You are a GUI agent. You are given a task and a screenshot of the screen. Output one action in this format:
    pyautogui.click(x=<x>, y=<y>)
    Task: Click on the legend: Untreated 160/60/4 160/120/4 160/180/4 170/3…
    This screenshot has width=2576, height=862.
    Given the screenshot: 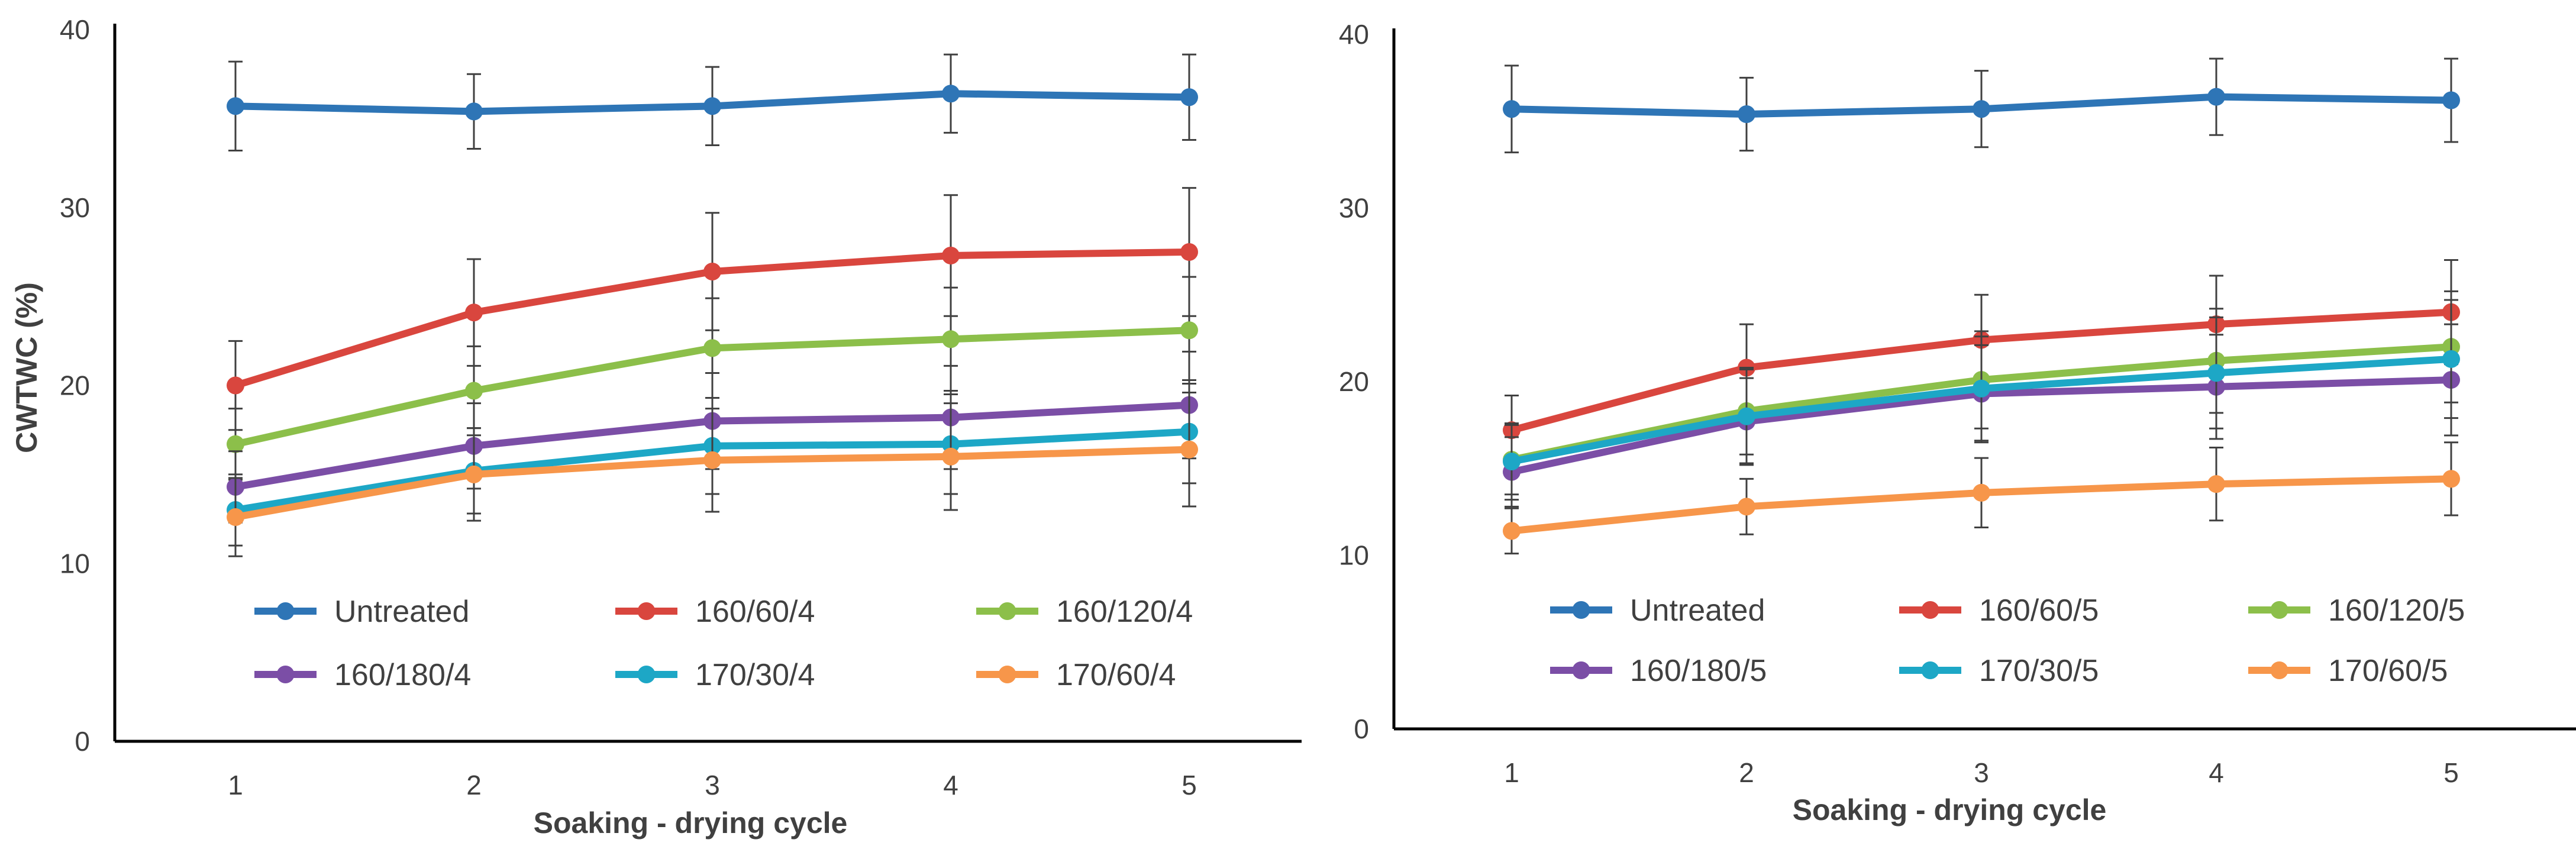 What is the action you would take?
    pyautogui.click(x=723, y=643)
    